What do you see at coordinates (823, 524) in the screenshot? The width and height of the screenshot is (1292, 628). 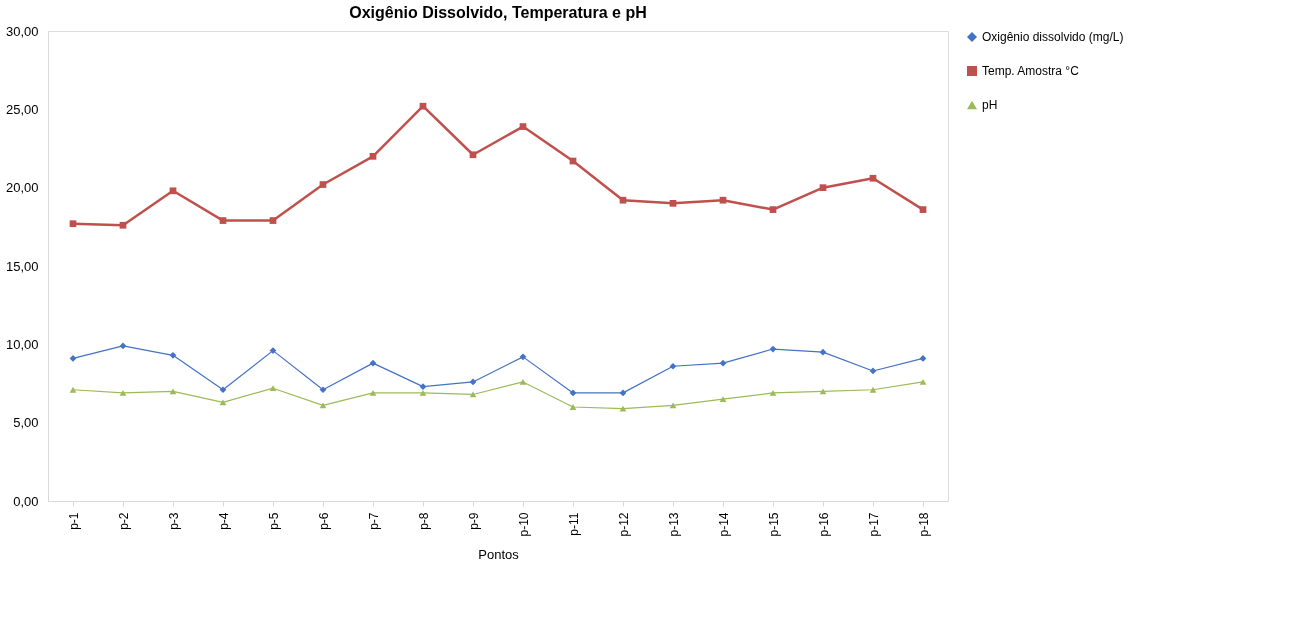 I see `x-tick-label: p-16` at bounding box center [823, 524].